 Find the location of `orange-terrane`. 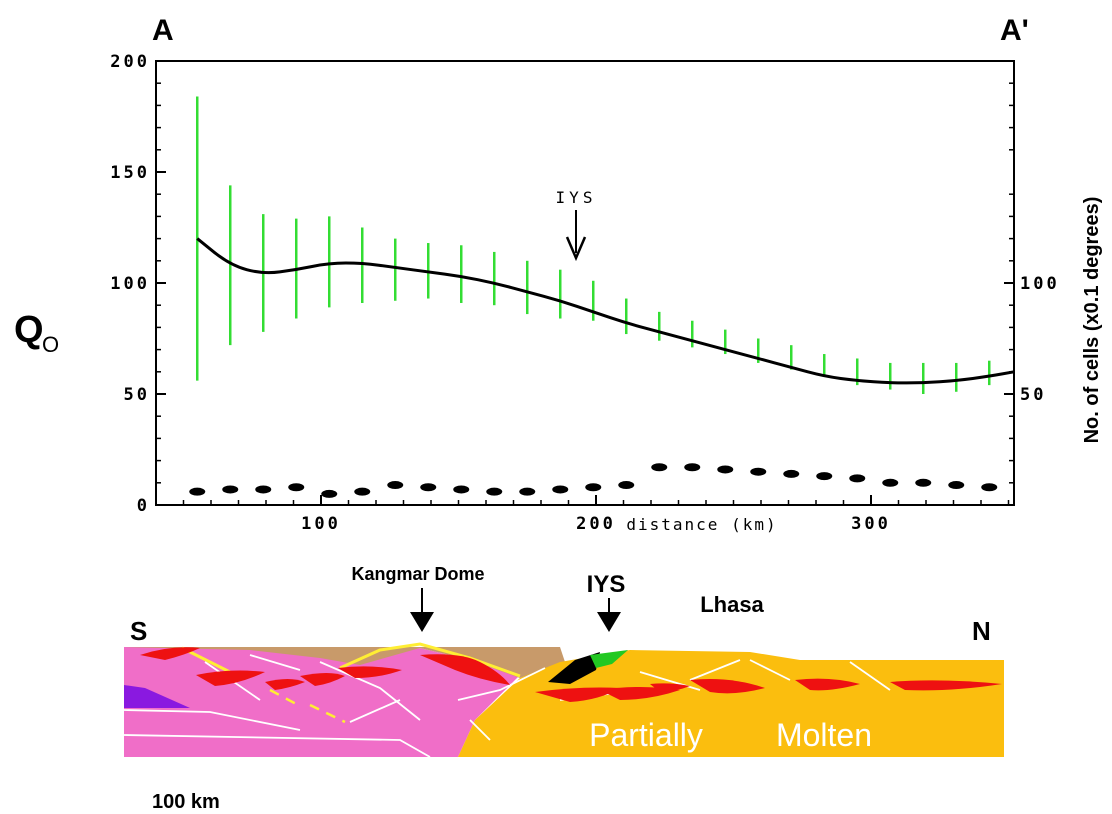

orange-terrane is located at coordinates (731, 703).